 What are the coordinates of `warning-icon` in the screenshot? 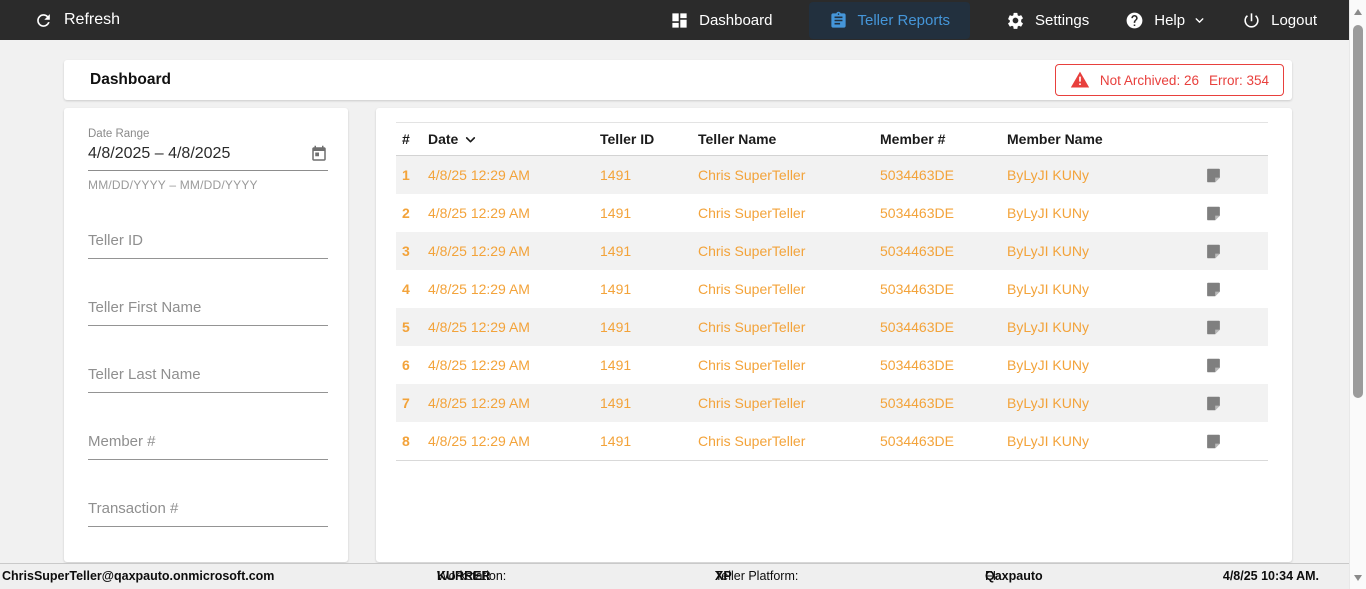 It's located at (1080, 79).